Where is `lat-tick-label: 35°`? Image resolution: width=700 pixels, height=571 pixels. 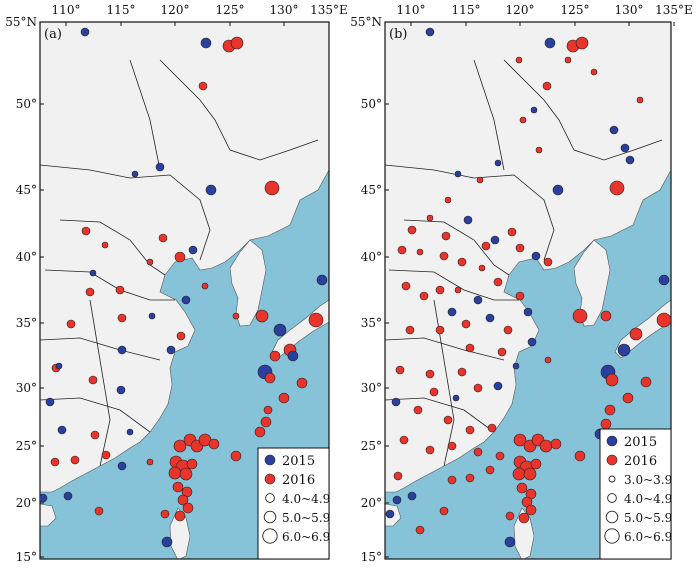
lat-tick-label: 35° is located at coordinates (26, 323).